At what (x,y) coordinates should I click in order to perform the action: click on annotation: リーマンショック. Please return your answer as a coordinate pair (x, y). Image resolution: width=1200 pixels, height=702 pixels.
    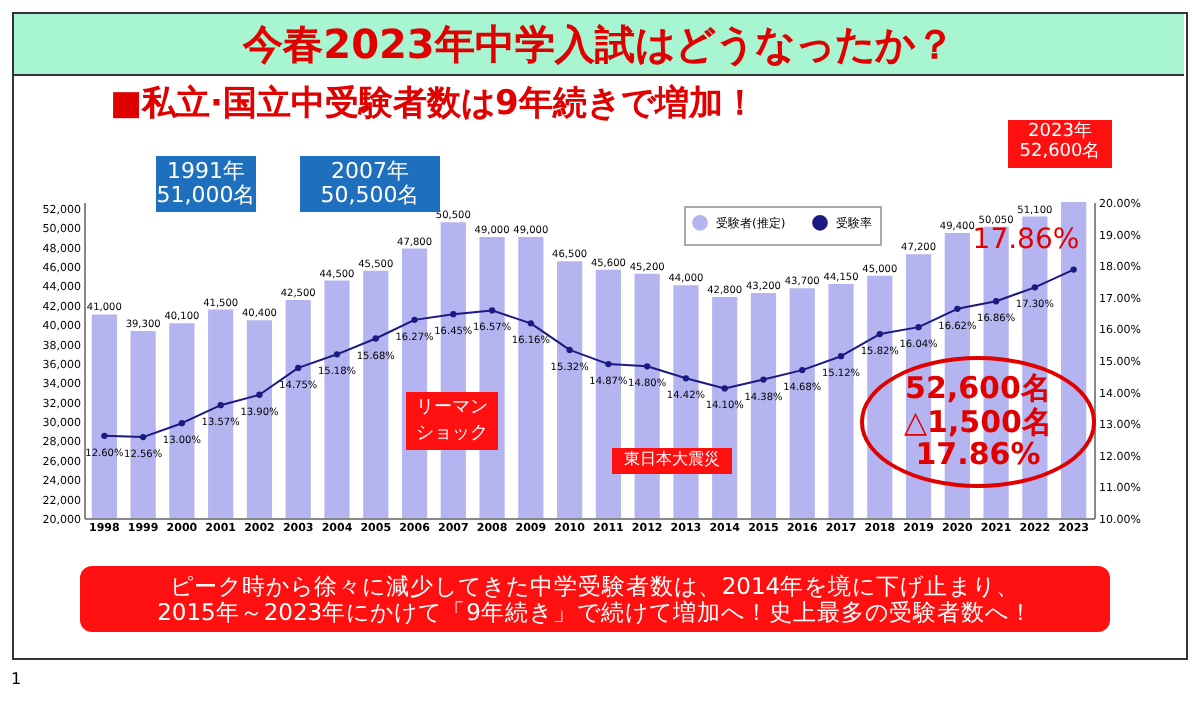
    Looking at the image, I should click on (452, 421).